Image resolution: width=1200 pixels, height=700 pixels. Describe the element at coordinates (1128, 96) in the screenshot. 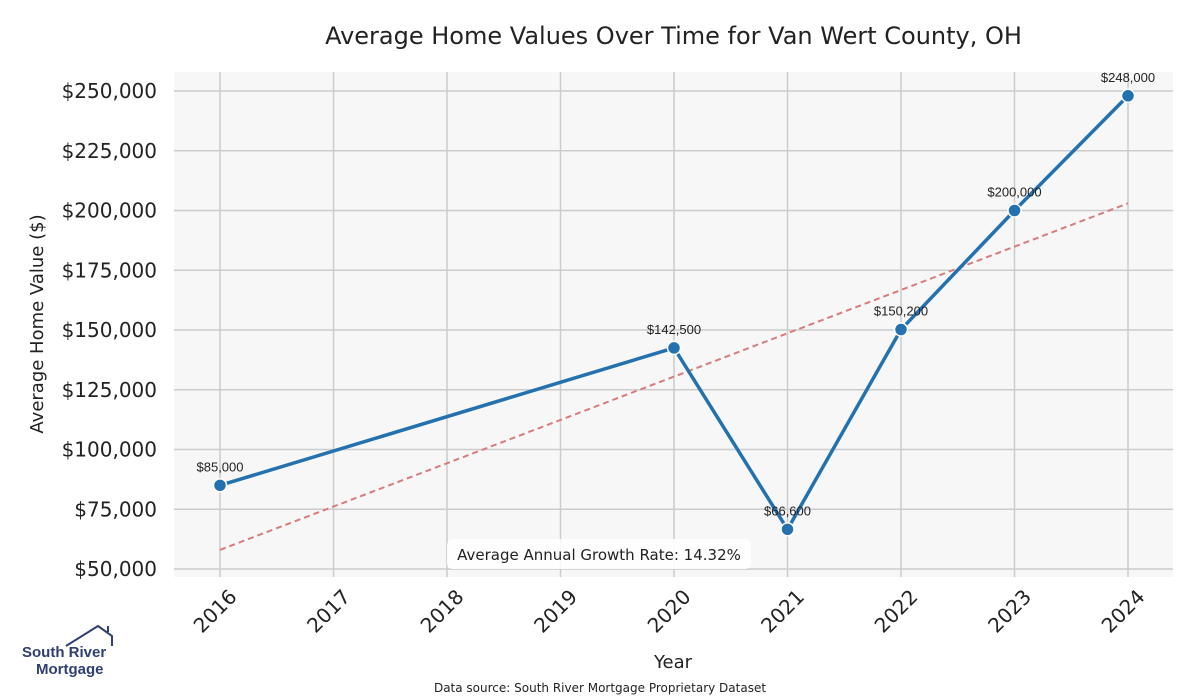

I see `data-point-2024` at that location.